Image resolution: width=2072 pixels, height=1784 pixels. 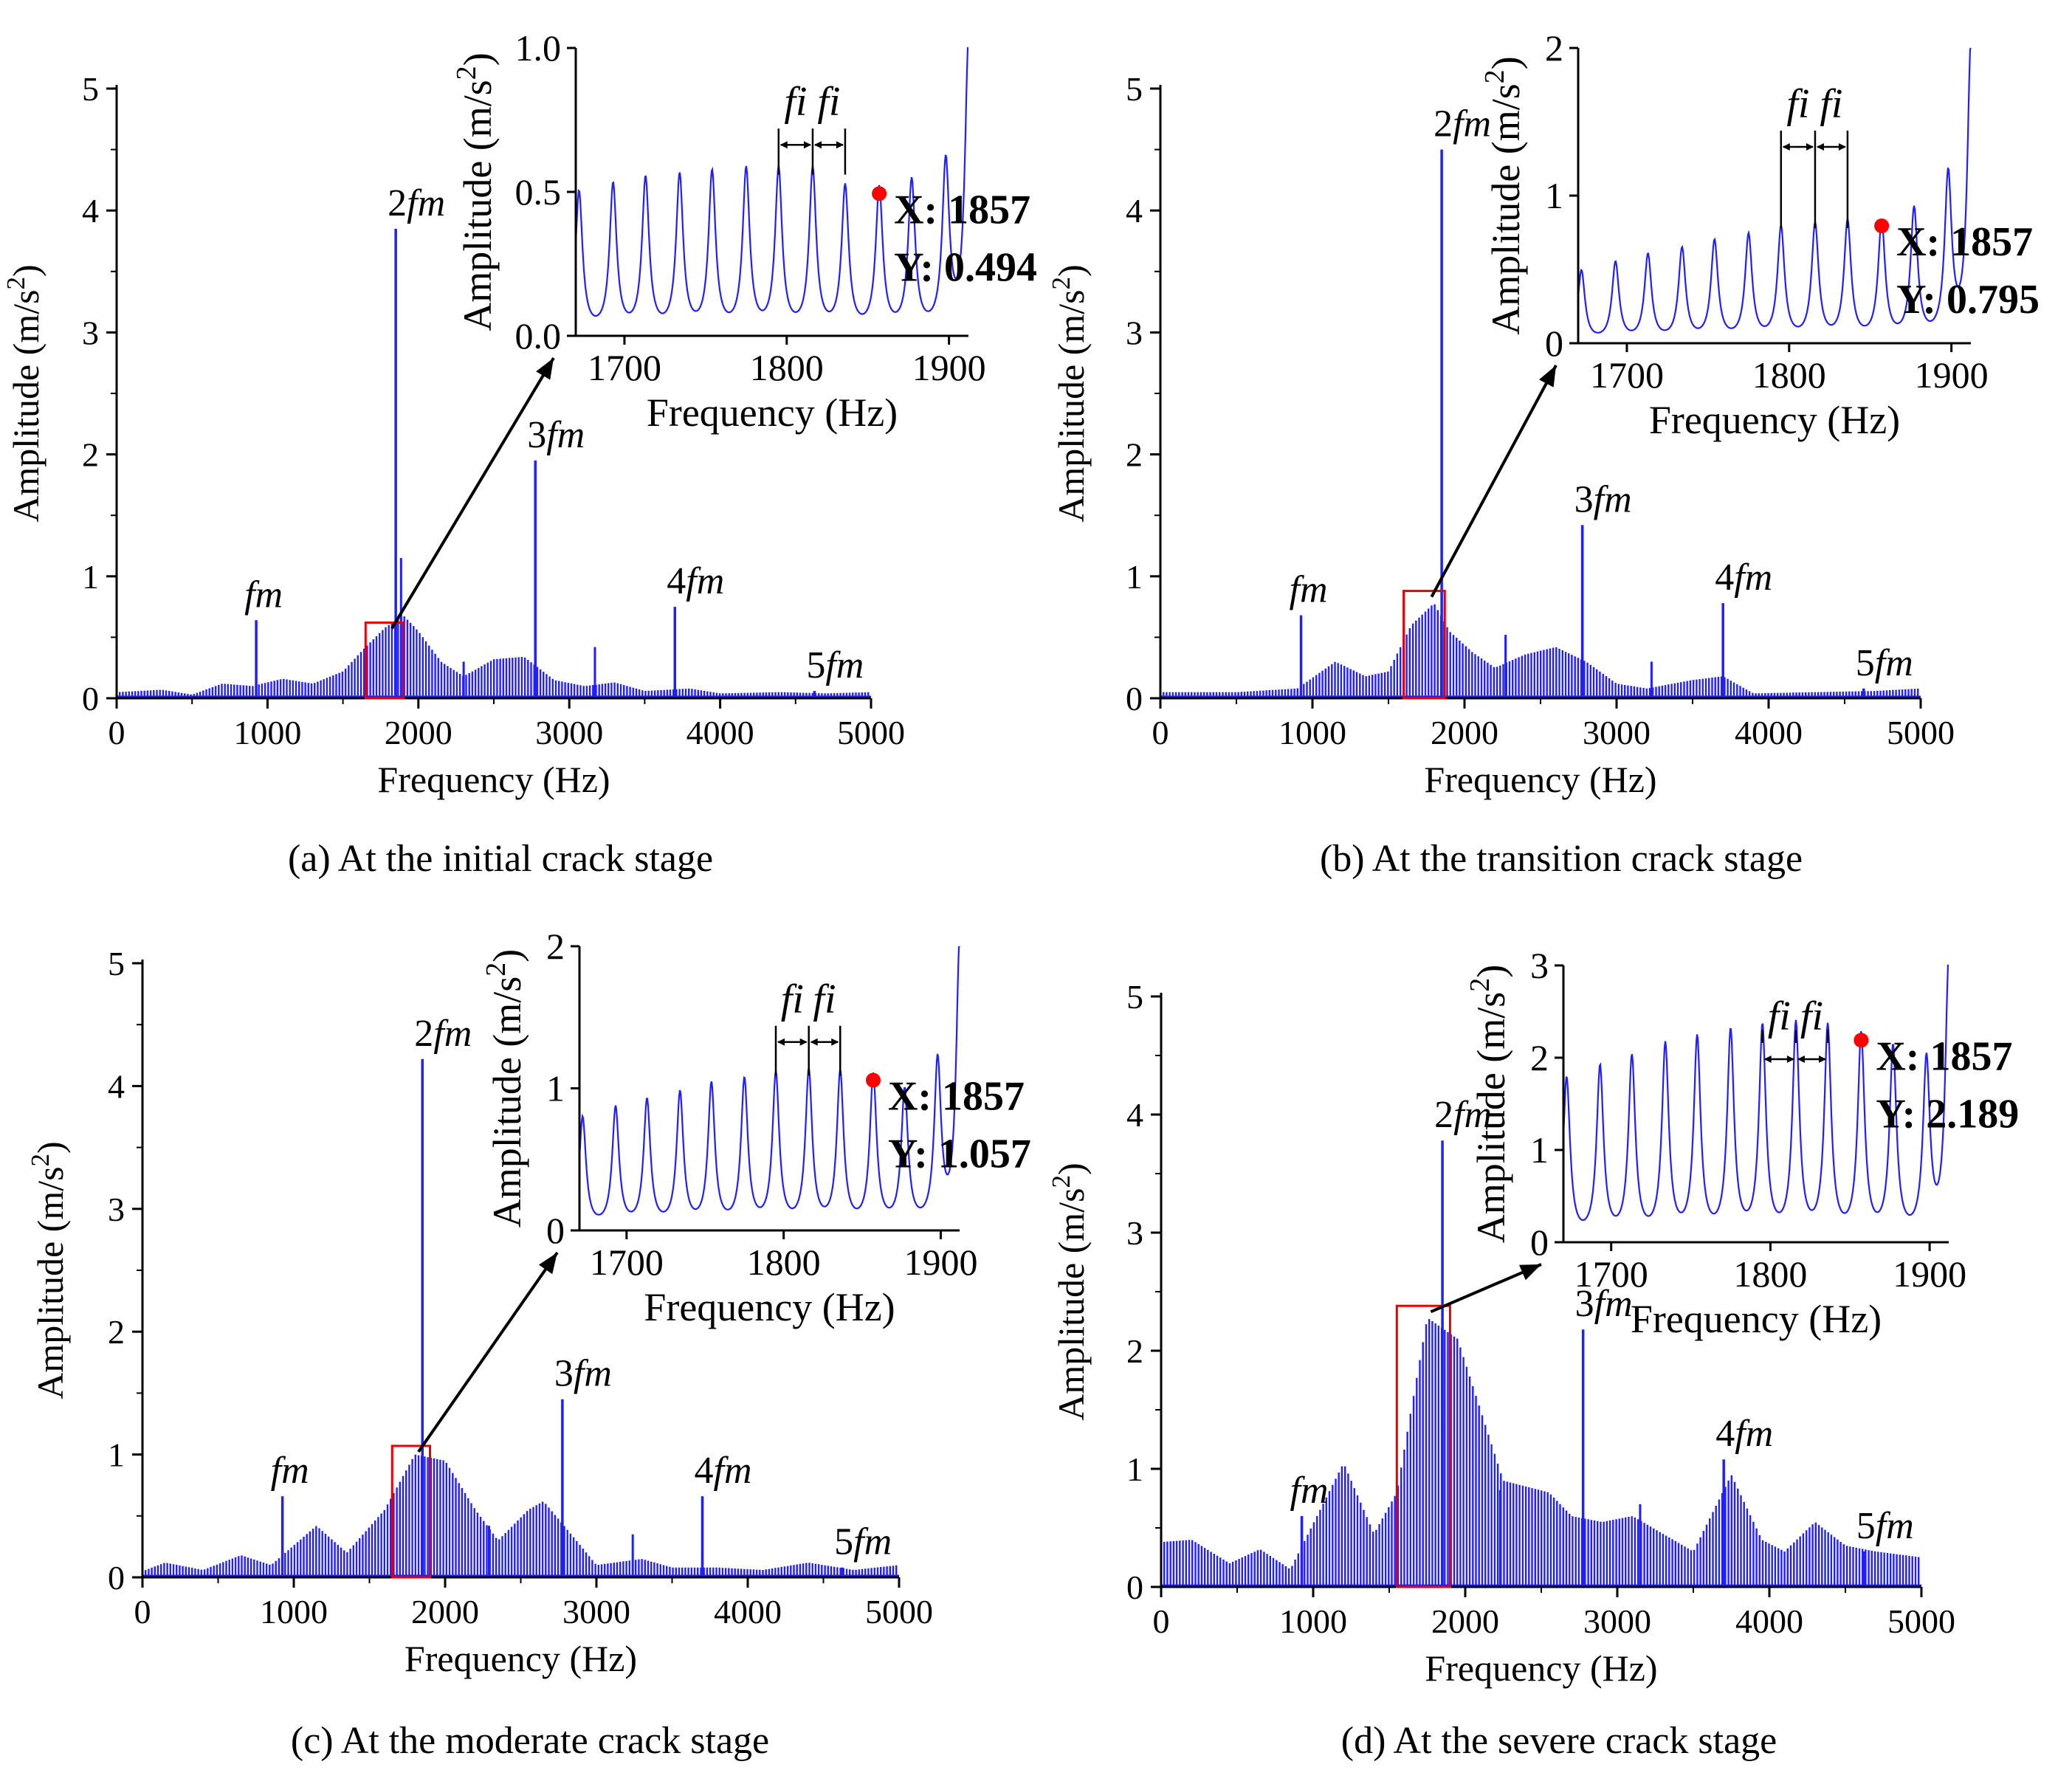 I want to click on datatip-y-readout: Y: 0.795, so click(x=1968, y=300).